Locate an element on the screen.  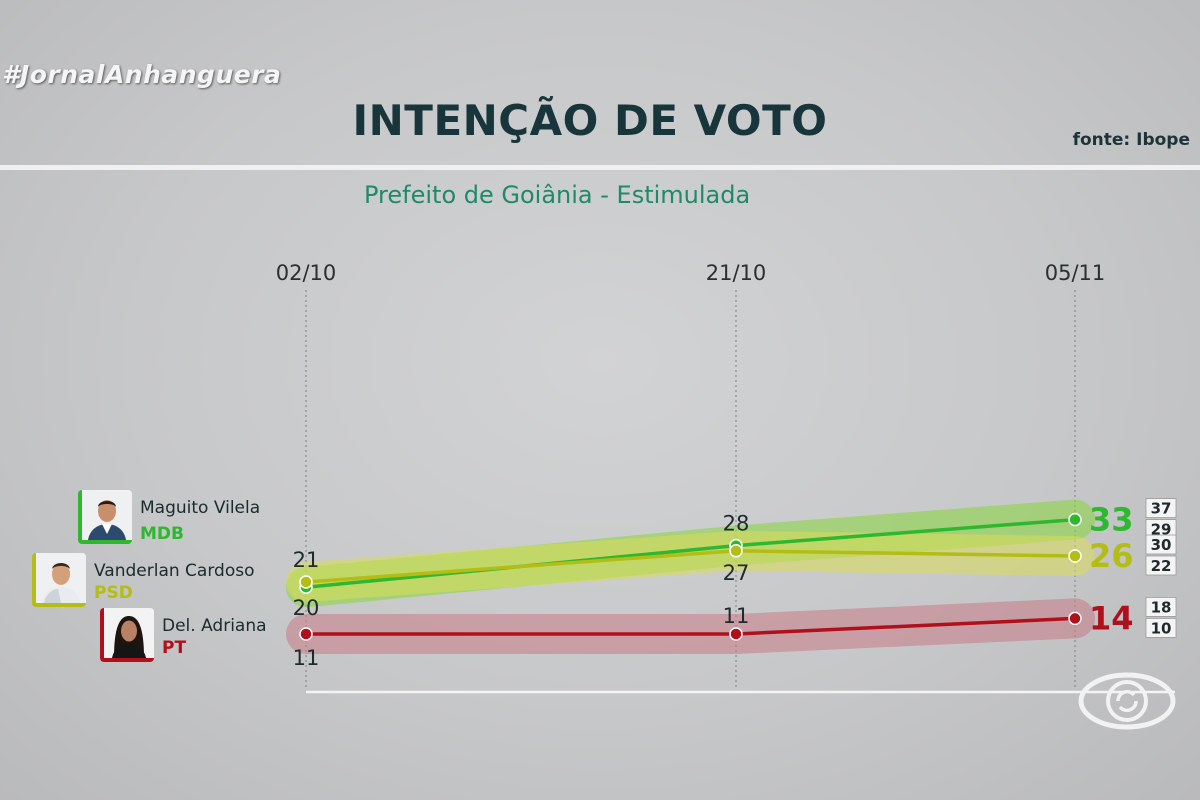
final-value-label: 33 is located at coordinates (1111, 520).